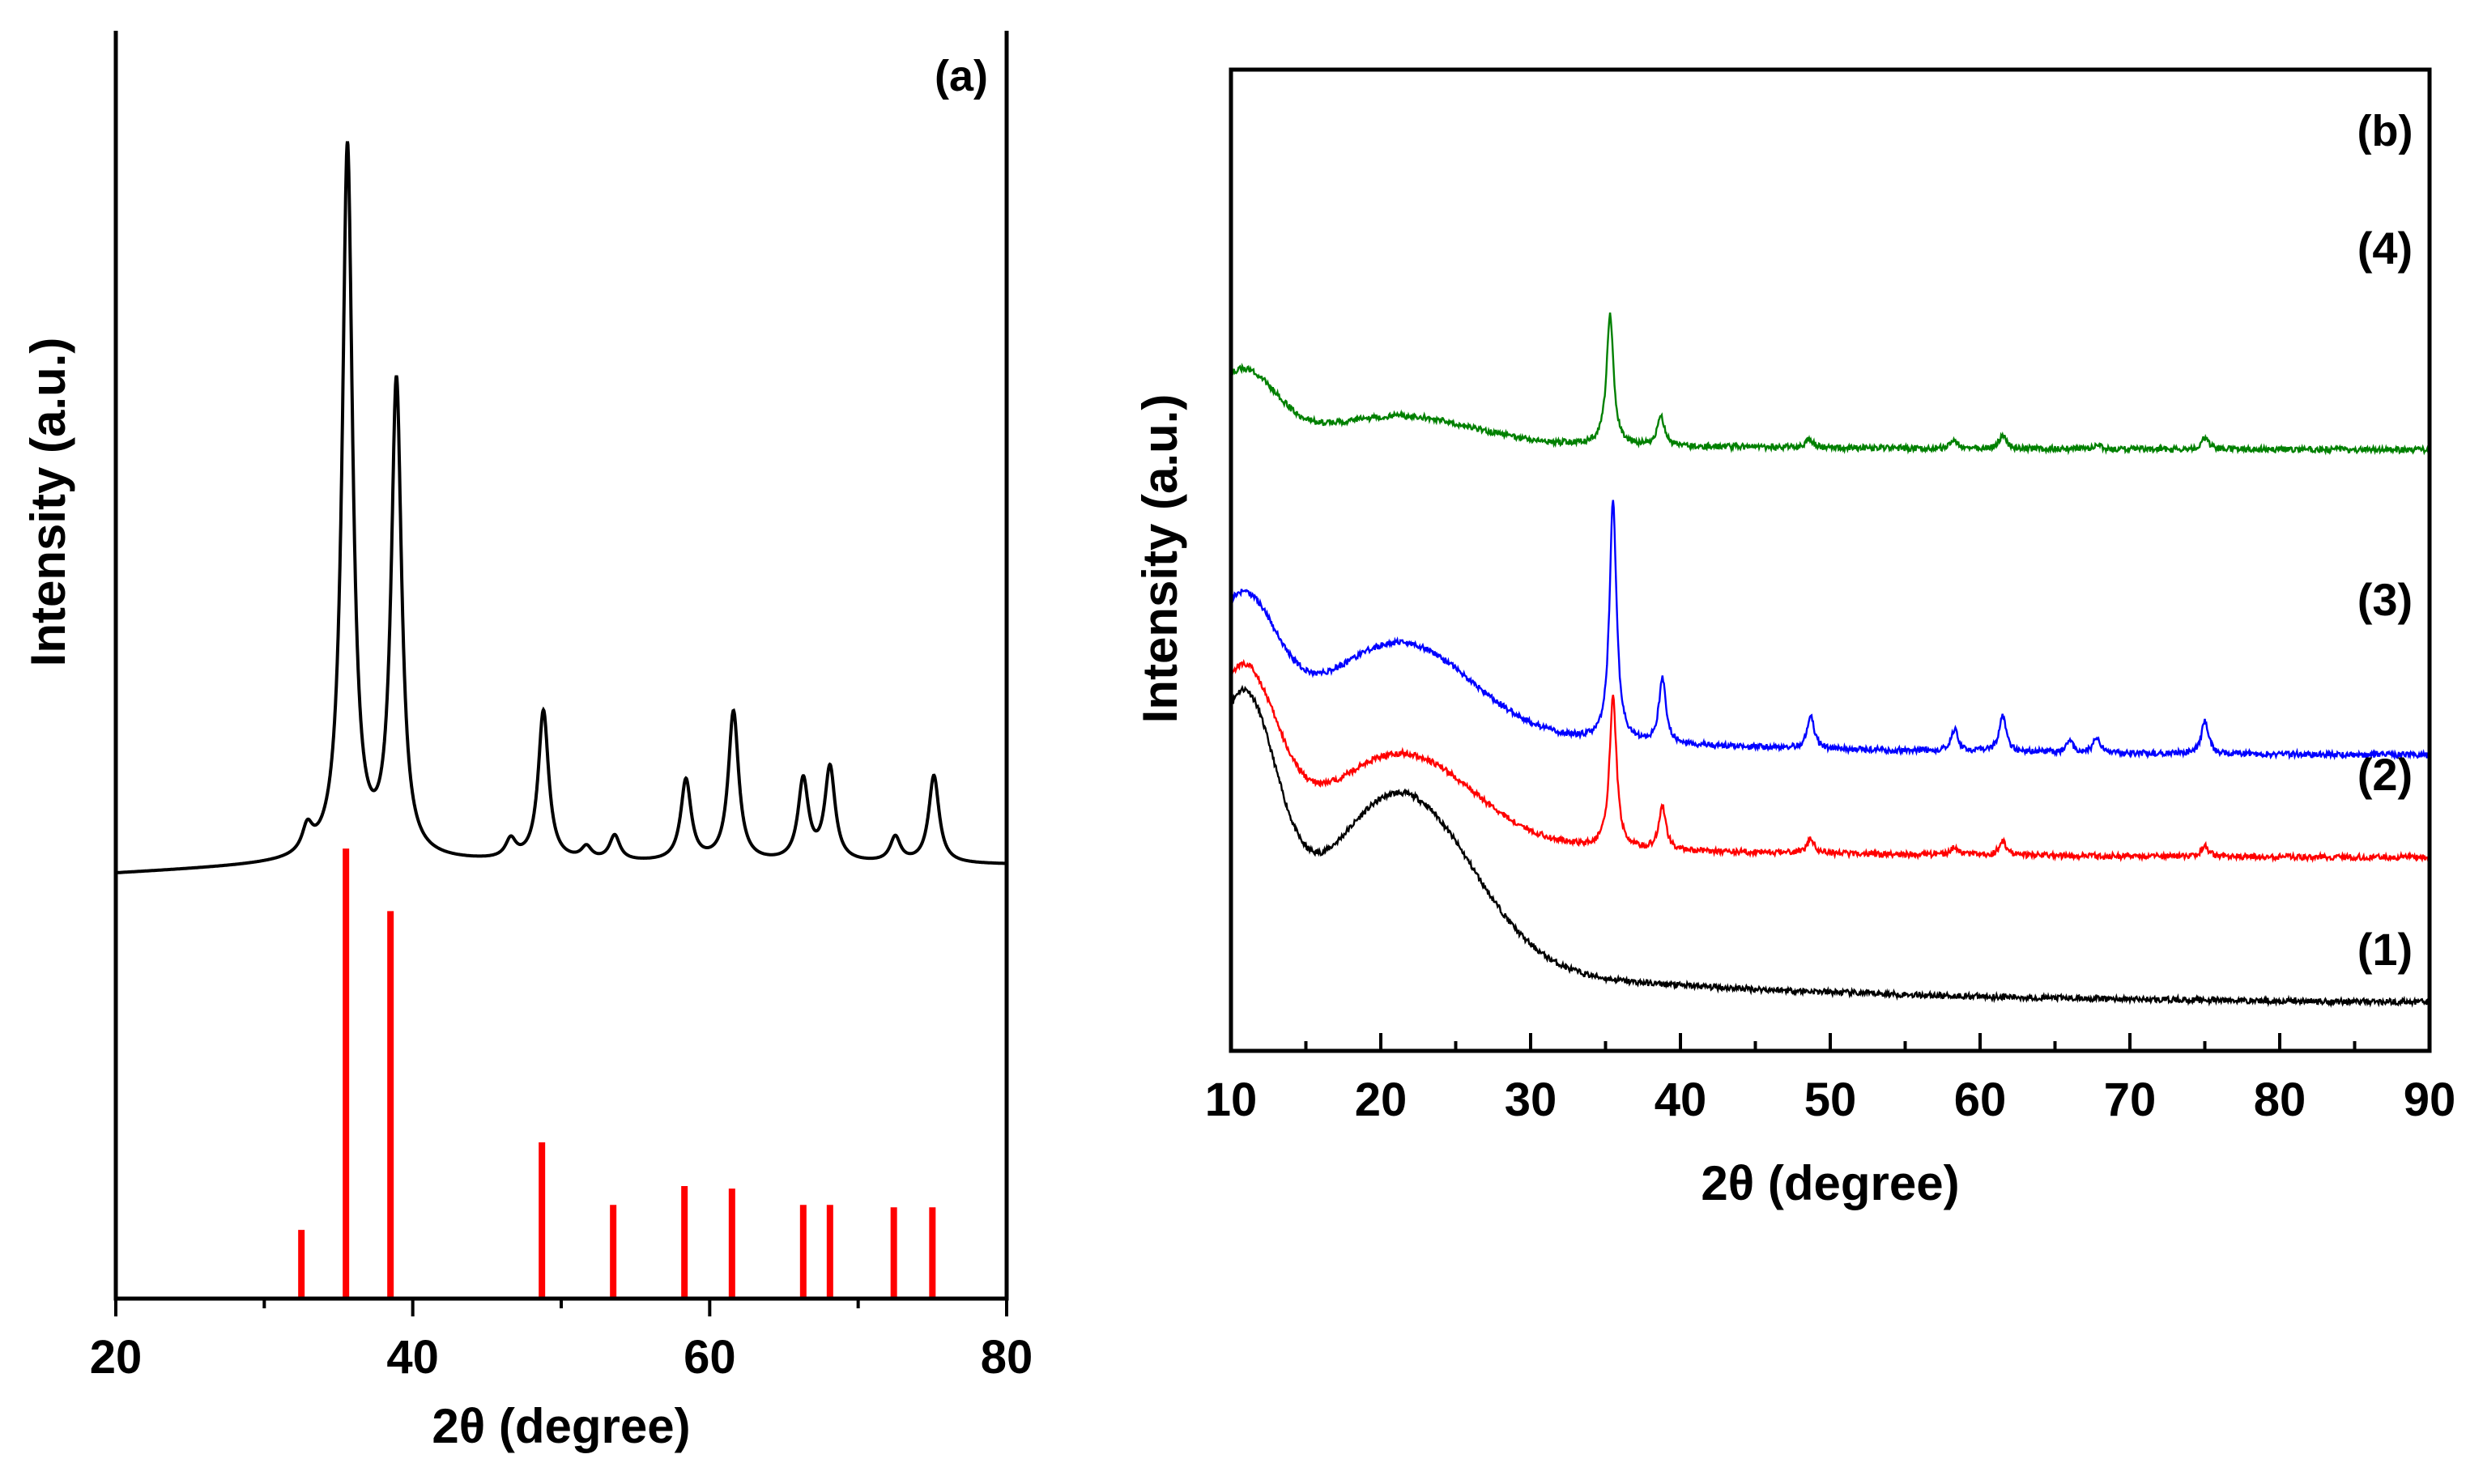 This screenshot has width=2483, height=1484. I want to click on x-tick-label: 10, so click(1232, 1100).